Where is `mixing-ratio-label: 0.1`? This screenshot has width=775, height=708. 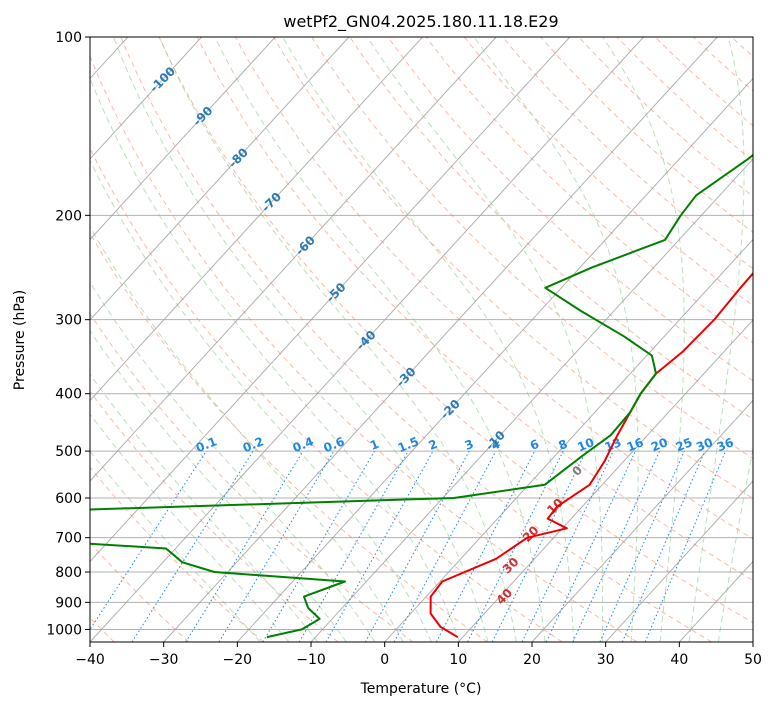
mixing-ratio-label: 0.1 is located at coordinates (206, 444).